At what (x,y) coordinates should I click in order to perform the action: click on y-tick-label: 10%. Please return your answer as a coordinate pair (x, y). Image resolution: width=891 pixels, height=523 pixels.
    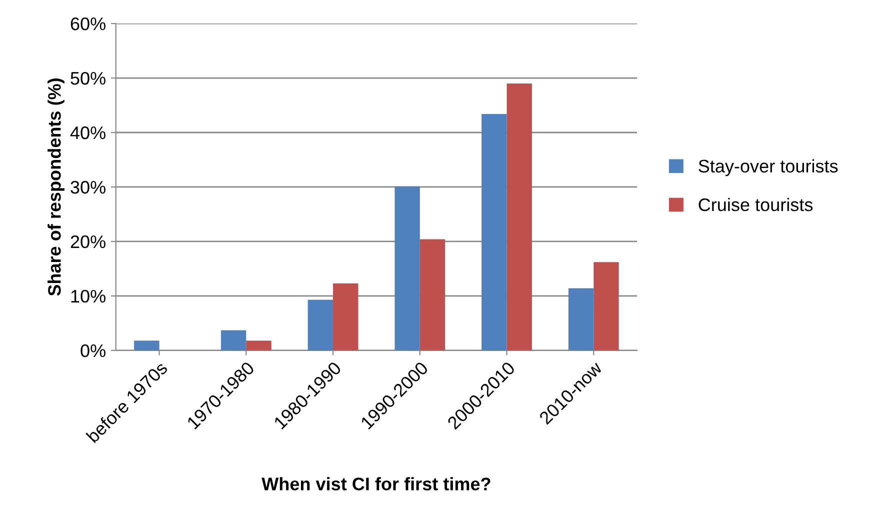
    Looking at the image, I should click on (88, 296).